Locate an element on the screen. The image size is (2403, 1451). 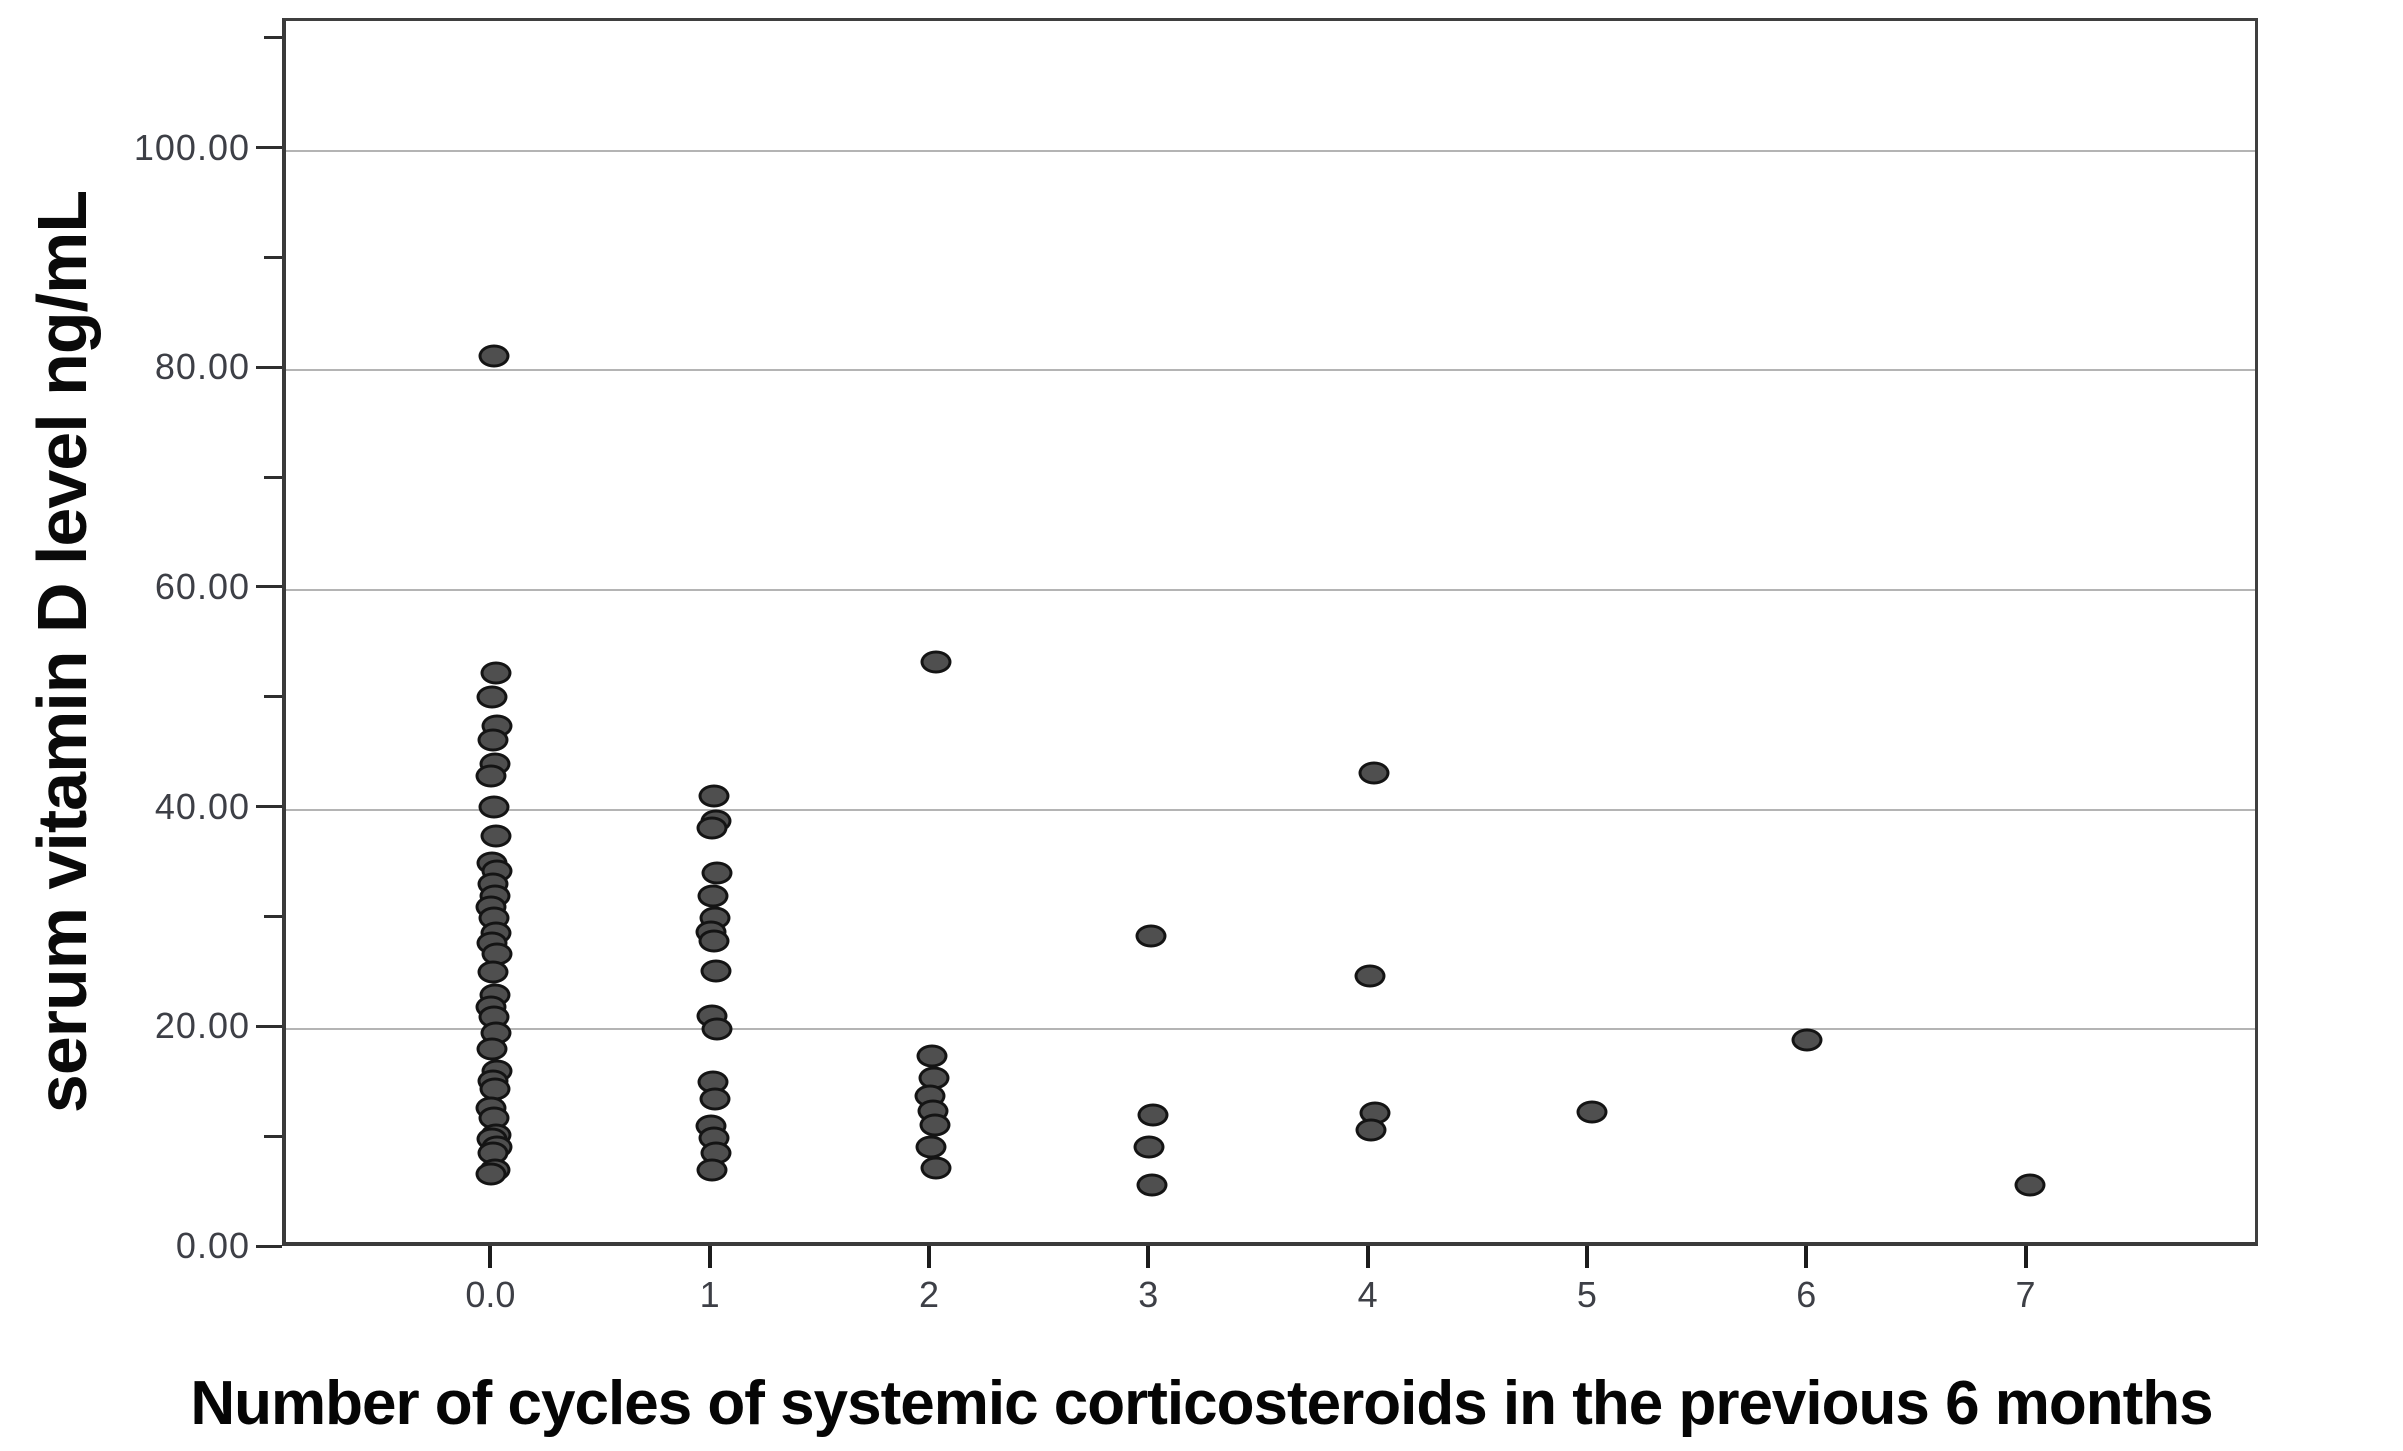
x-axis-tick-label: 1 is located at coordinates (709, 1294).